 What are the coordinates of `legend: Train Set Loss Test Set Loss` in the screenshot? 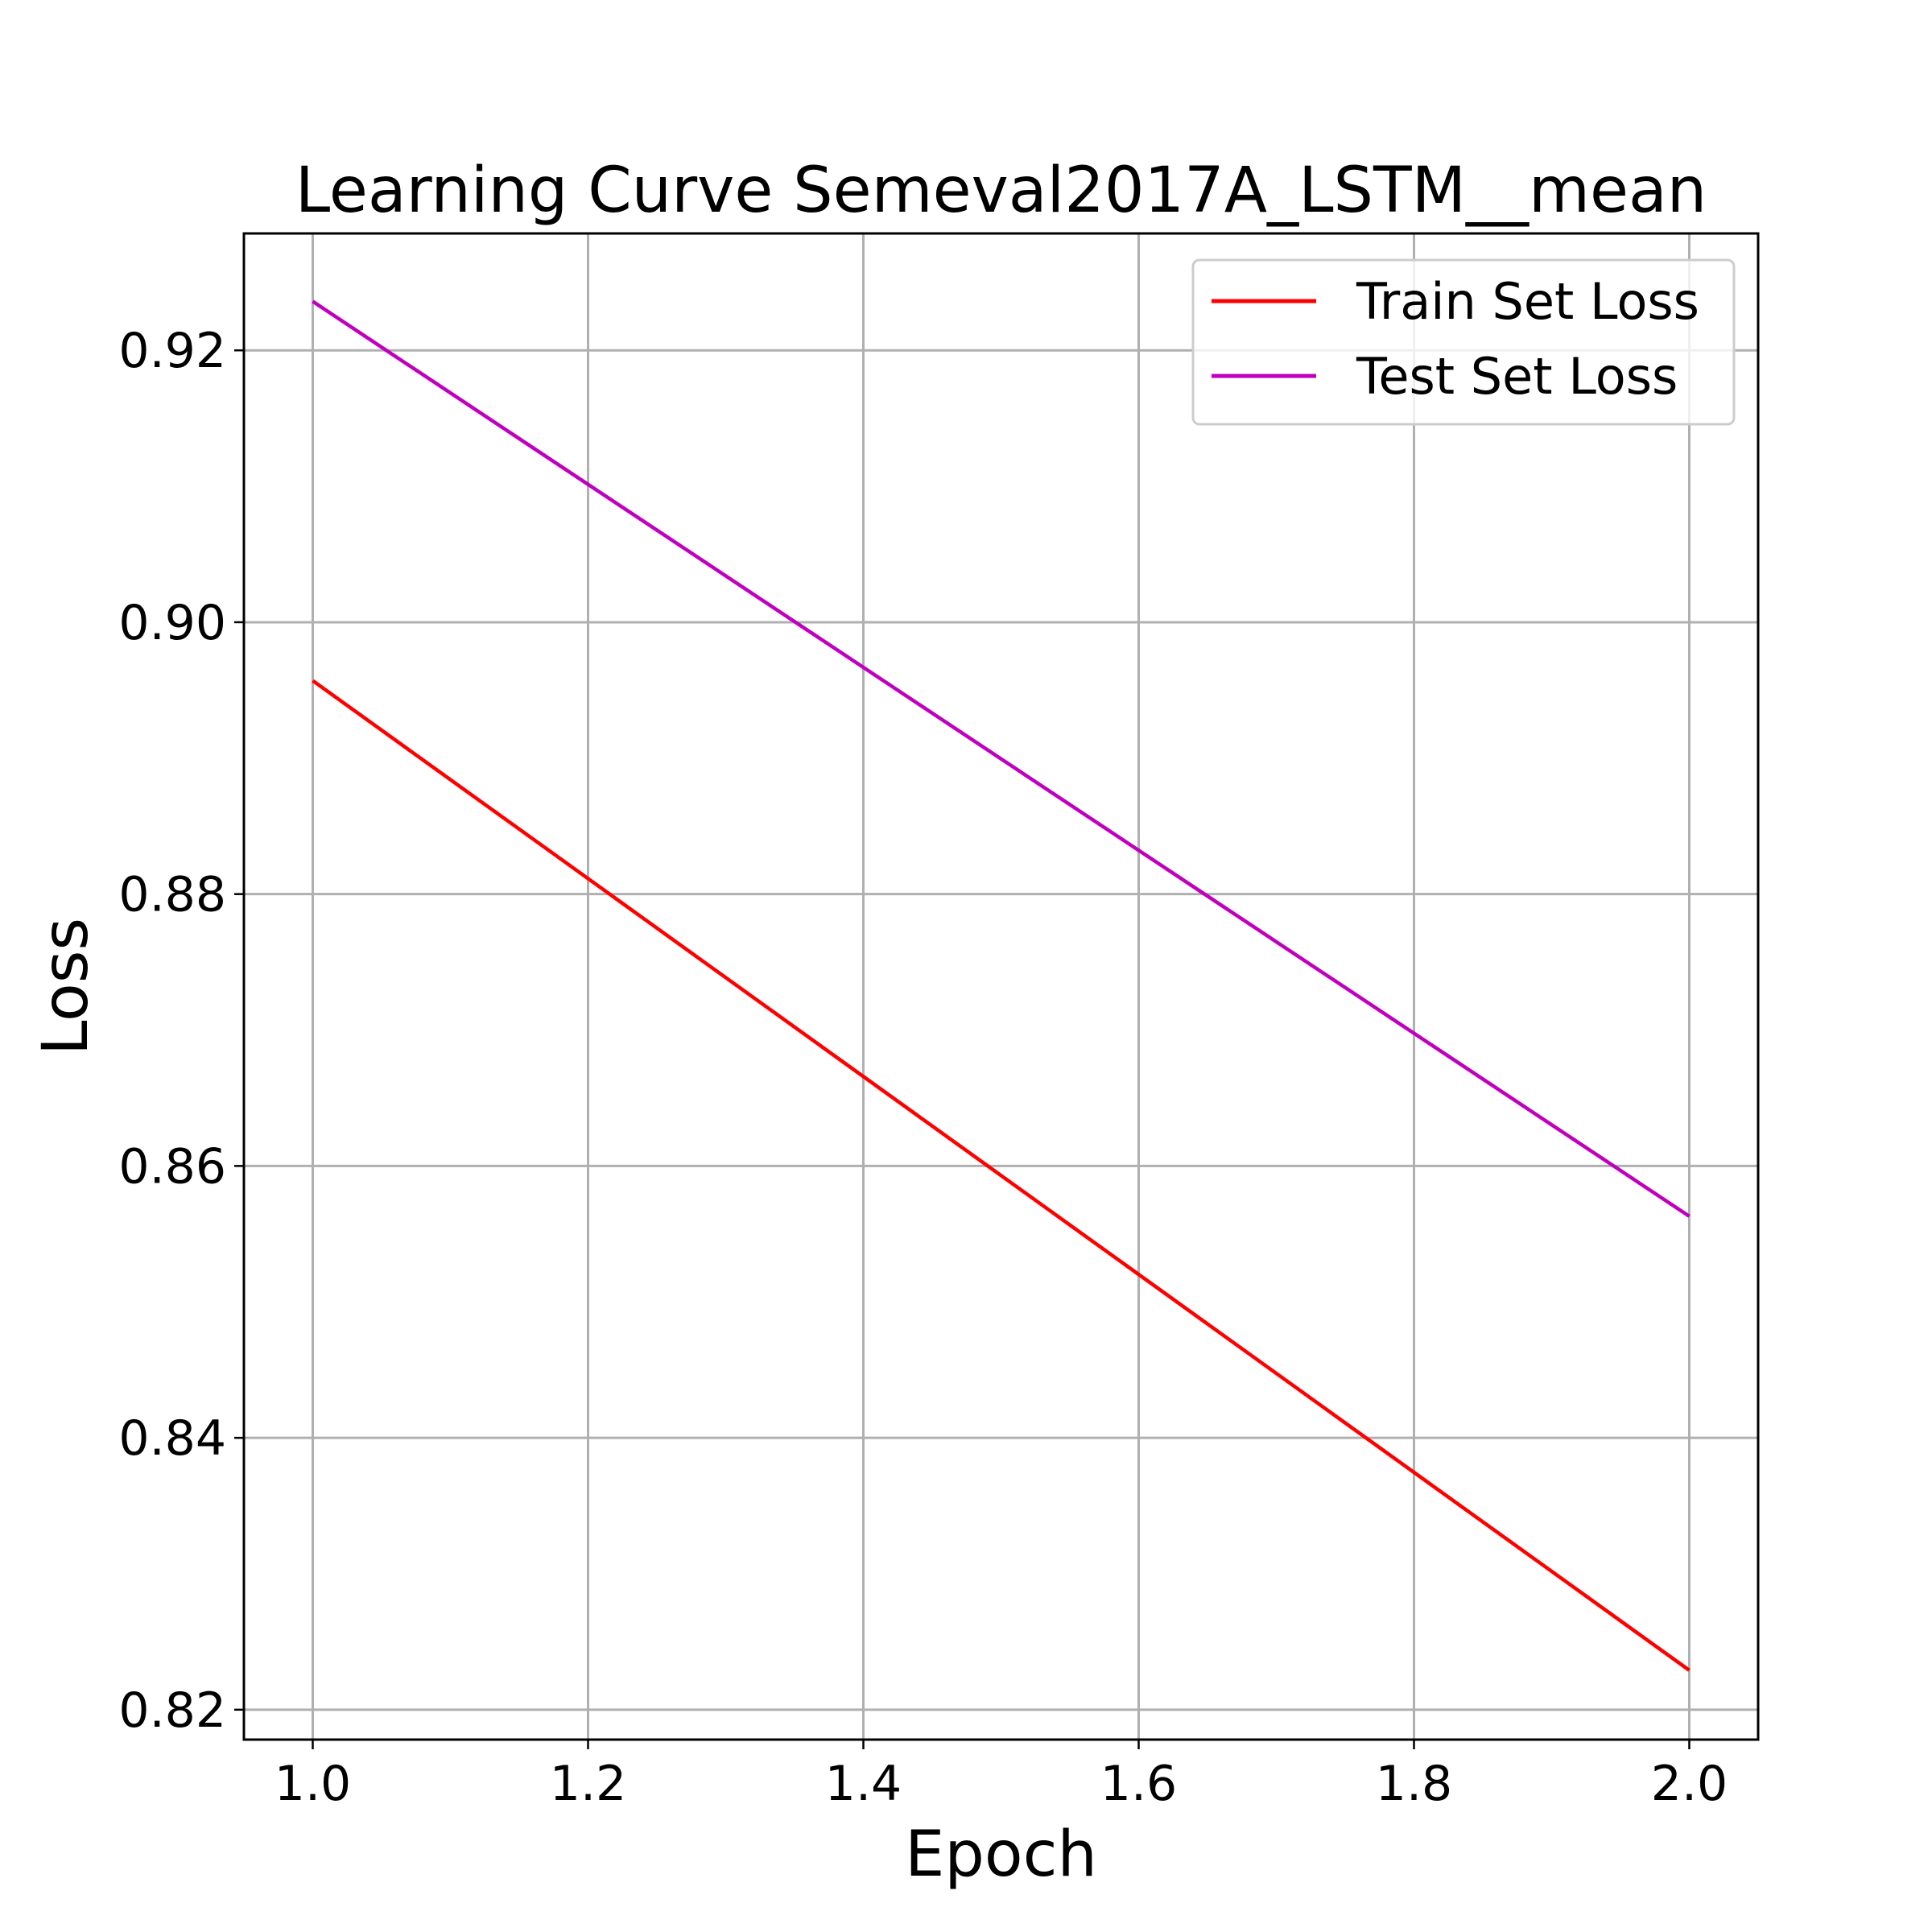 It's located at (1463, 342).